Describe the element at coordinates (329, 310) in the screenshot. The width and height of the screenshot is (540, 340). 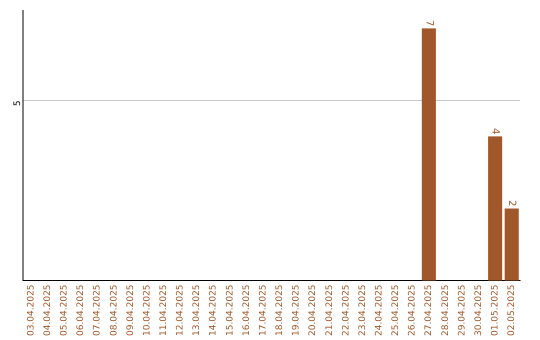
I see `x-tick-label: 21.04.2025` at that location.